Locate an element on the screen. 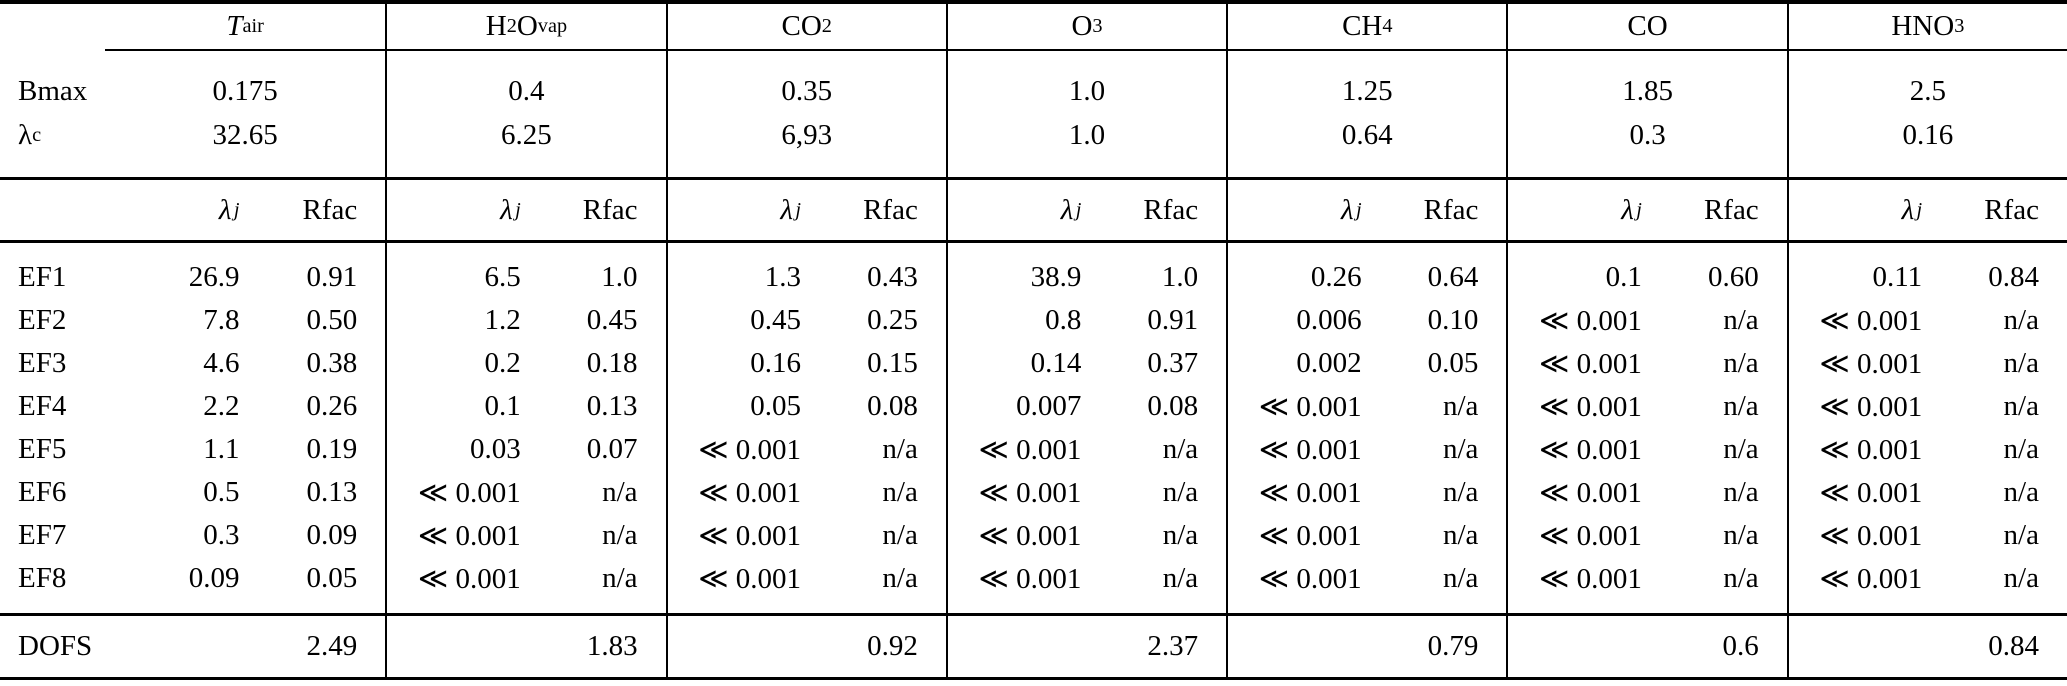 The image size is (2067, 686). subheader-column-co: λ j Rfac is located at coordinates (1646, 210).